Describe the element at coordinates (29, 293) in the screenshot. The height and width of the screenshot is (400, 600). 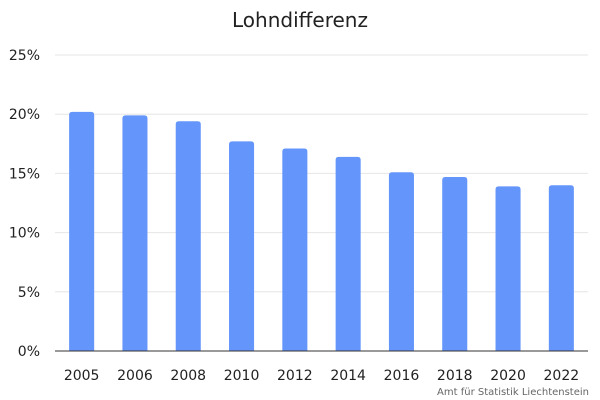
I see `y-tick-label: 5%` at that location.